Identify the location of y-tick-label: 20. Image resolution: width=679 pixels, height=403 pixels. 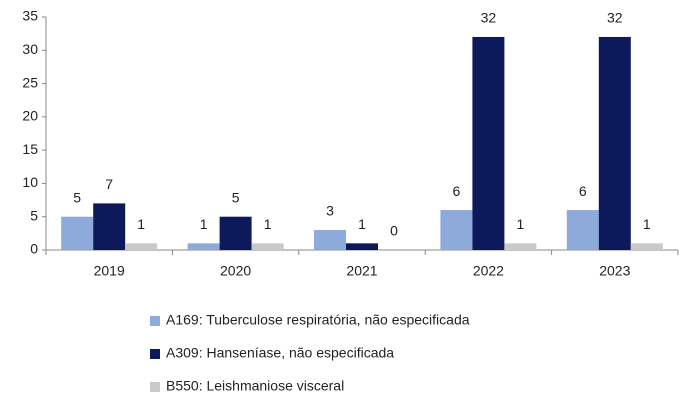
(30, 116).